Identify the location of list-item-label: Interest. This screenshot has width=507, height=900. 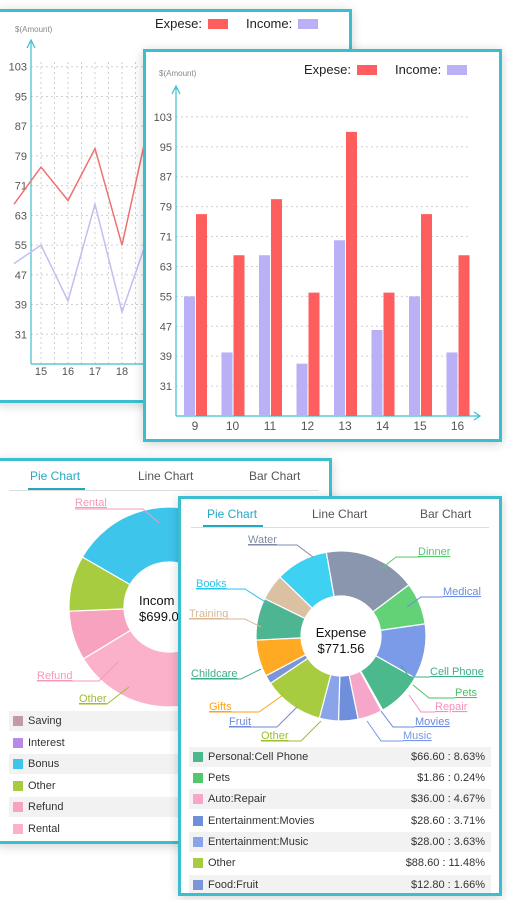
(46, 743).